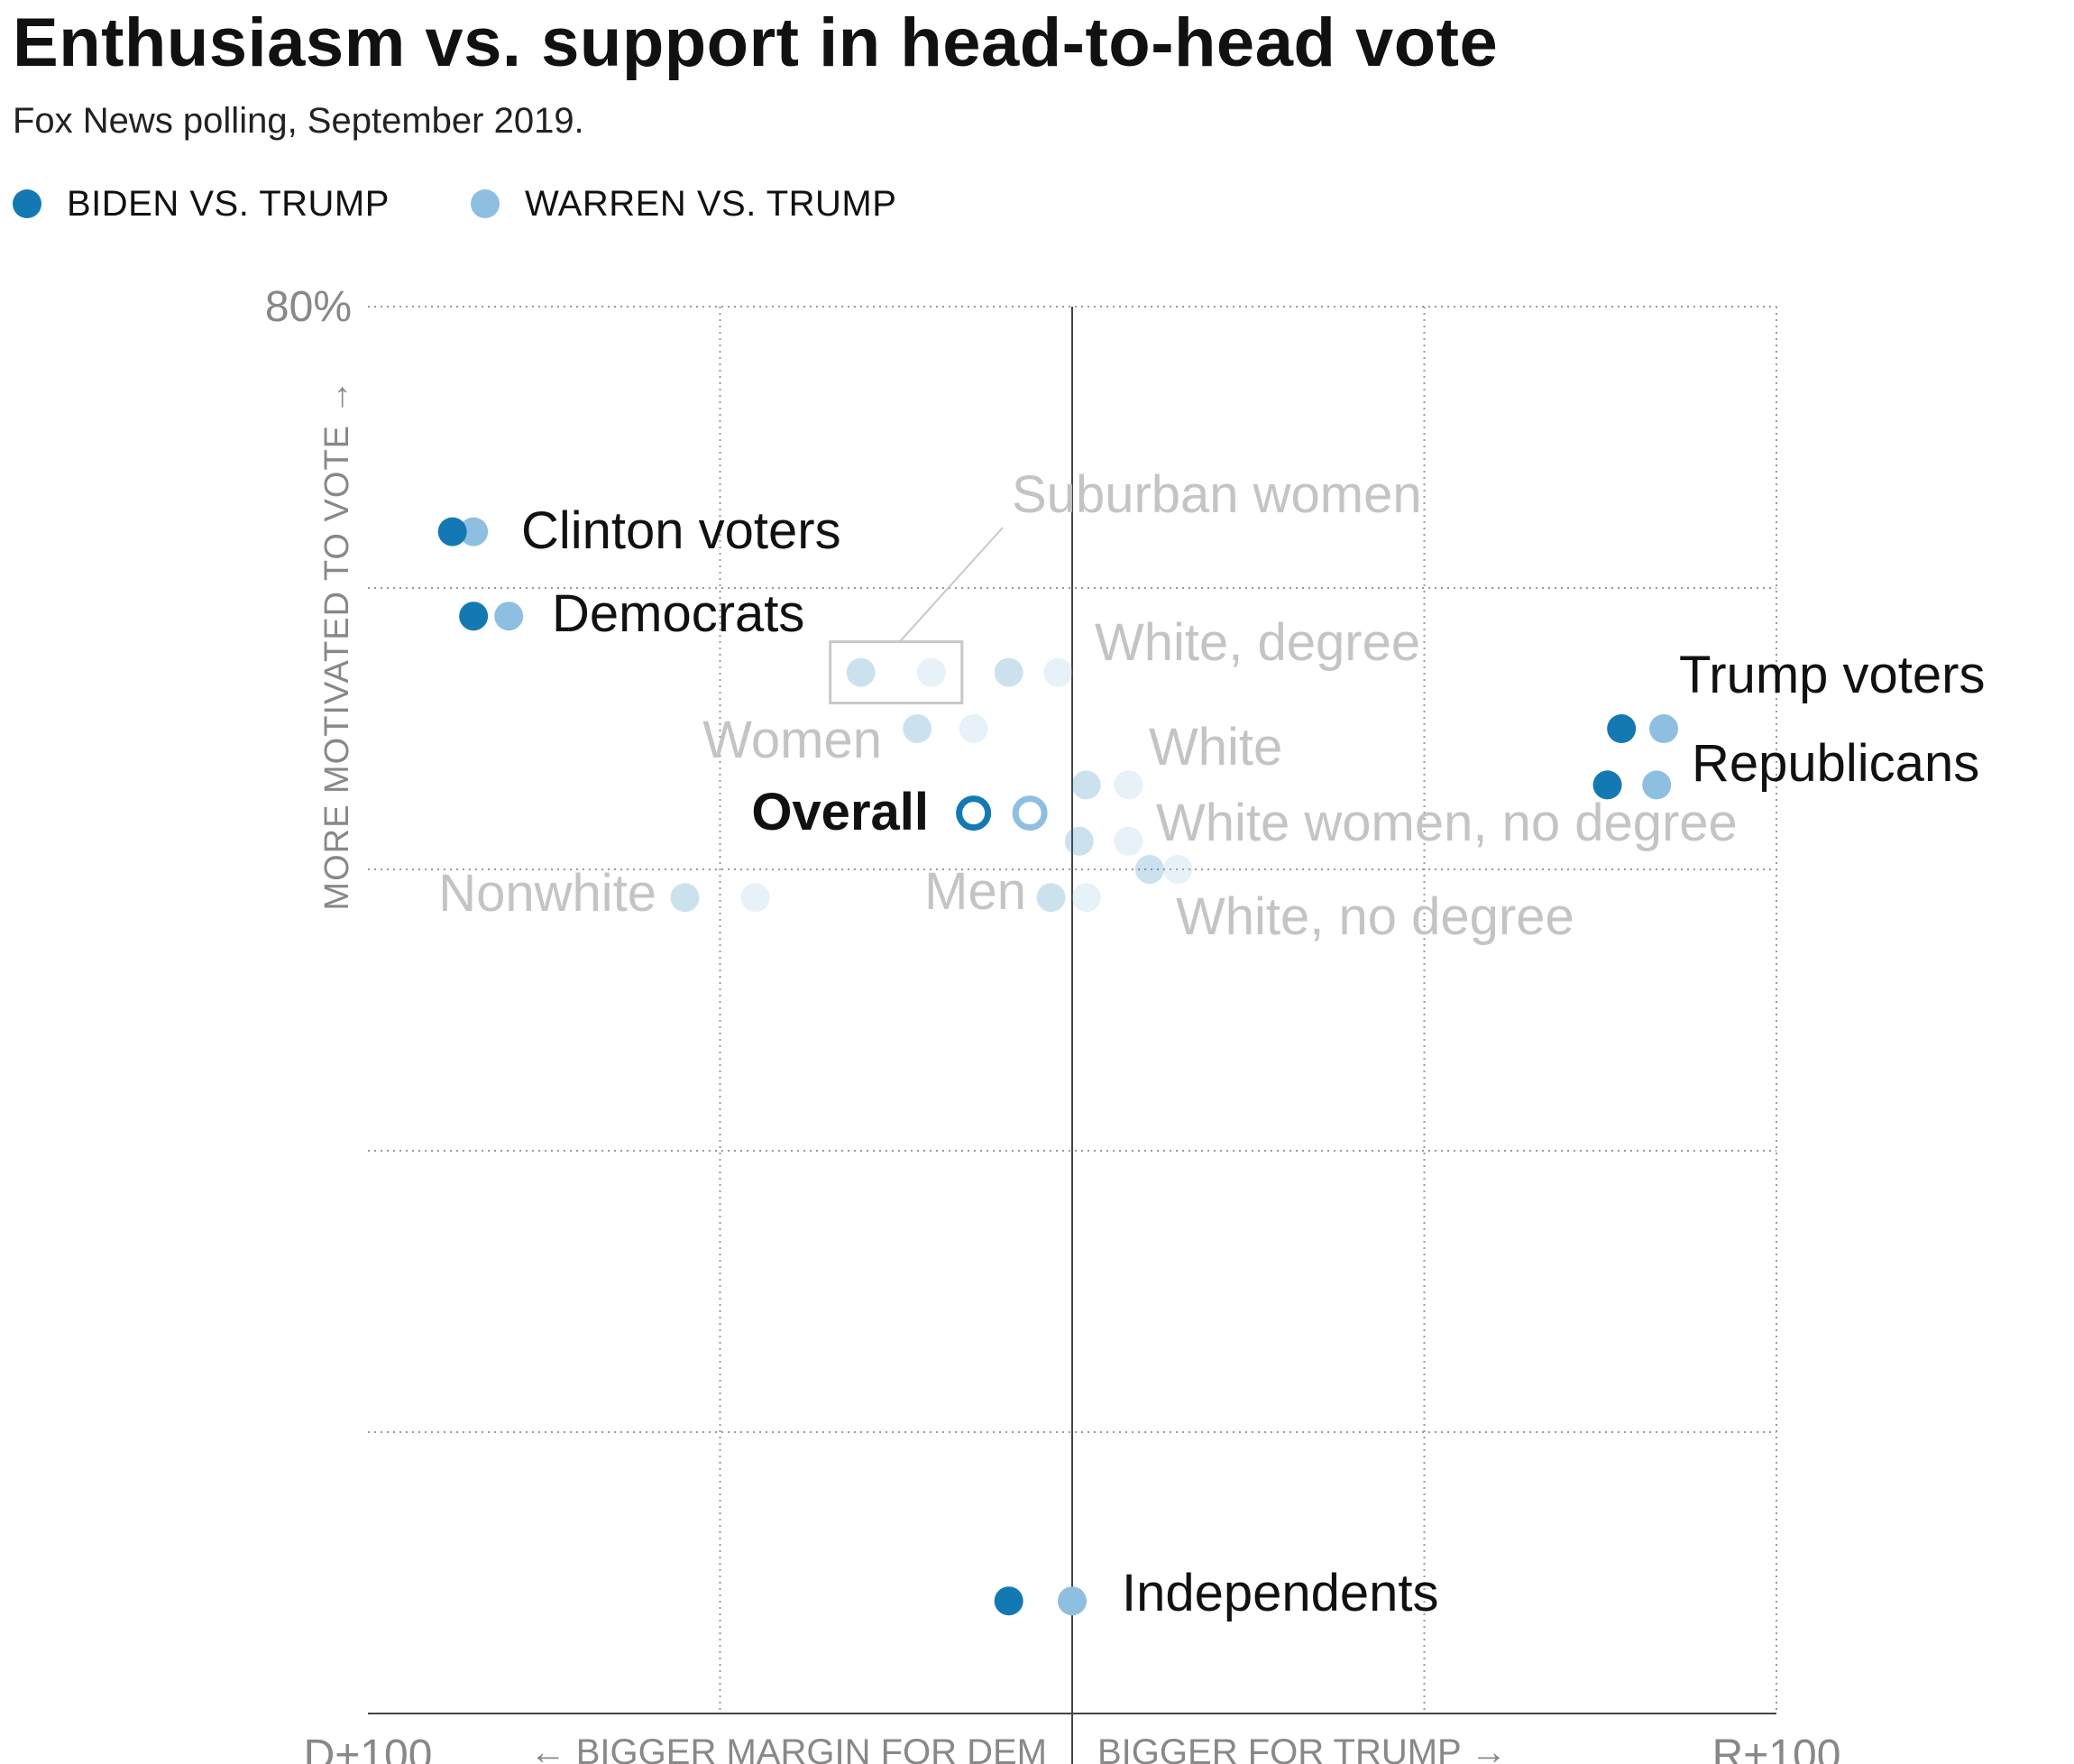 This screenshot has width=2074, height=1764. What do you see at coordinates (1447, 823) in the screenshot?
I see `point-label-white-women-no-degree: White women, no degree` at bounding box center [1447, 823].